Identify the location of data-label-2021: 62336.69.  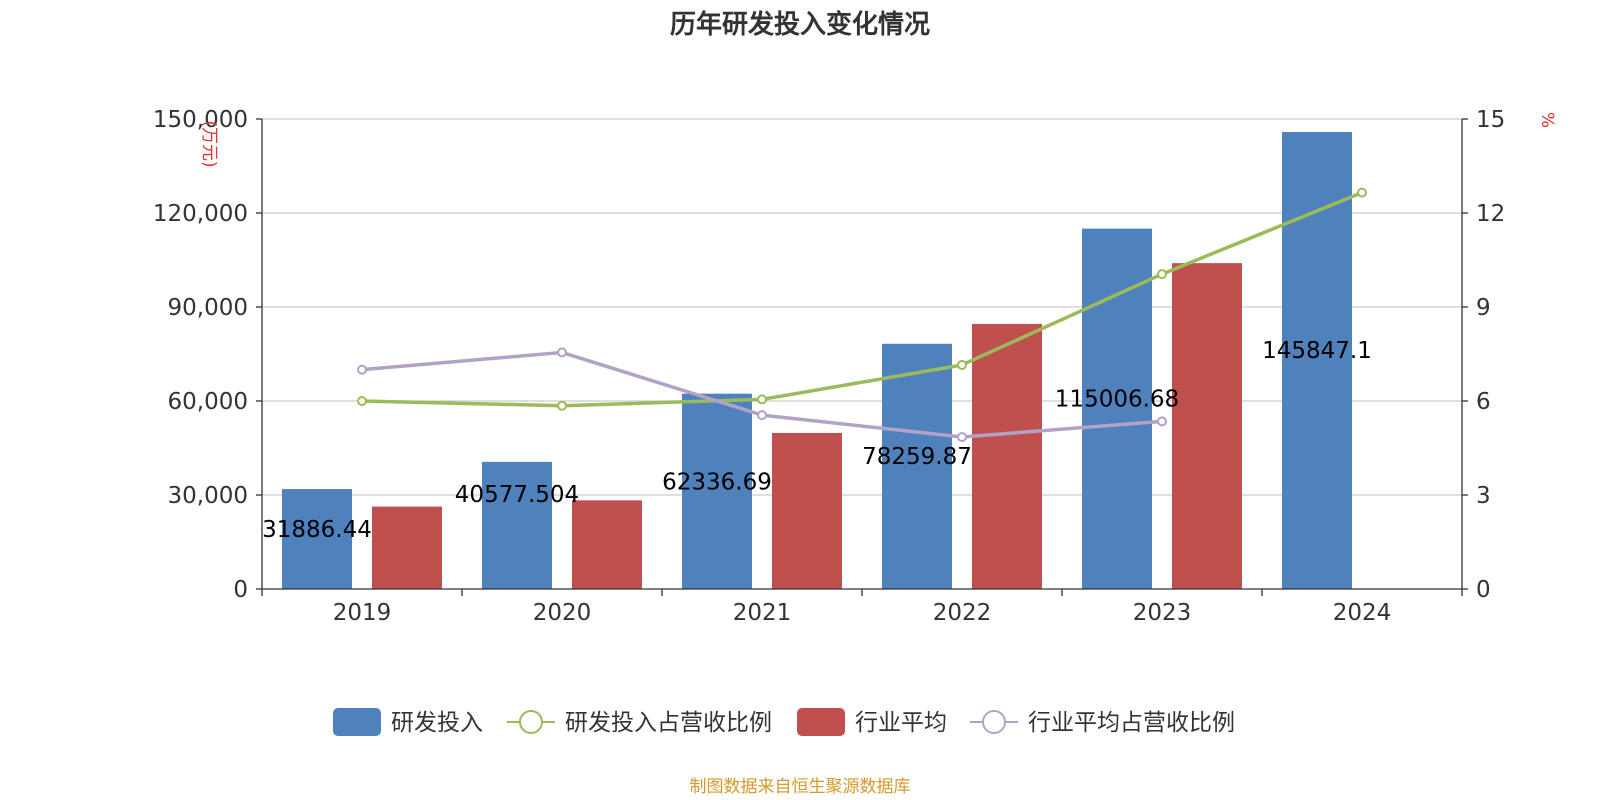
(717, 483).